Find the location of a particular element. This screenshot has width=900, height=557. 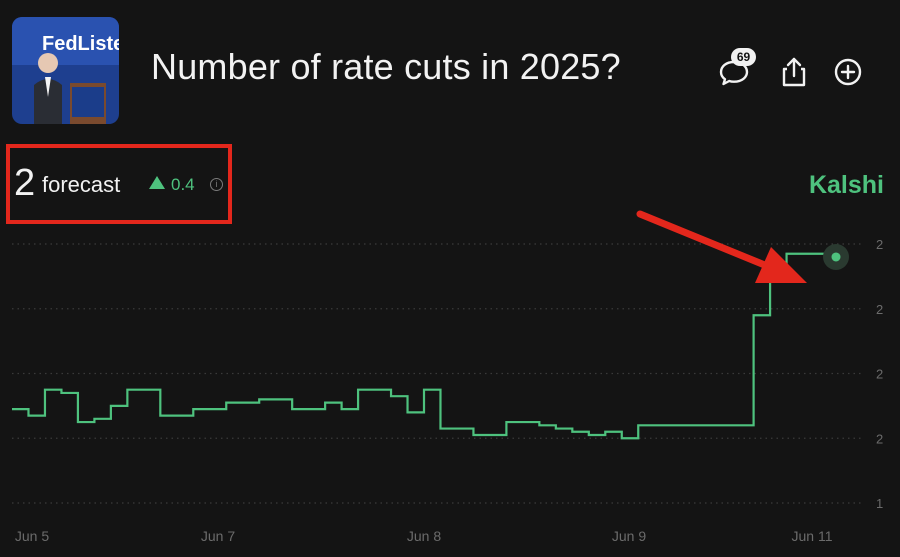

add-icon is located at coordinates (848, 72).